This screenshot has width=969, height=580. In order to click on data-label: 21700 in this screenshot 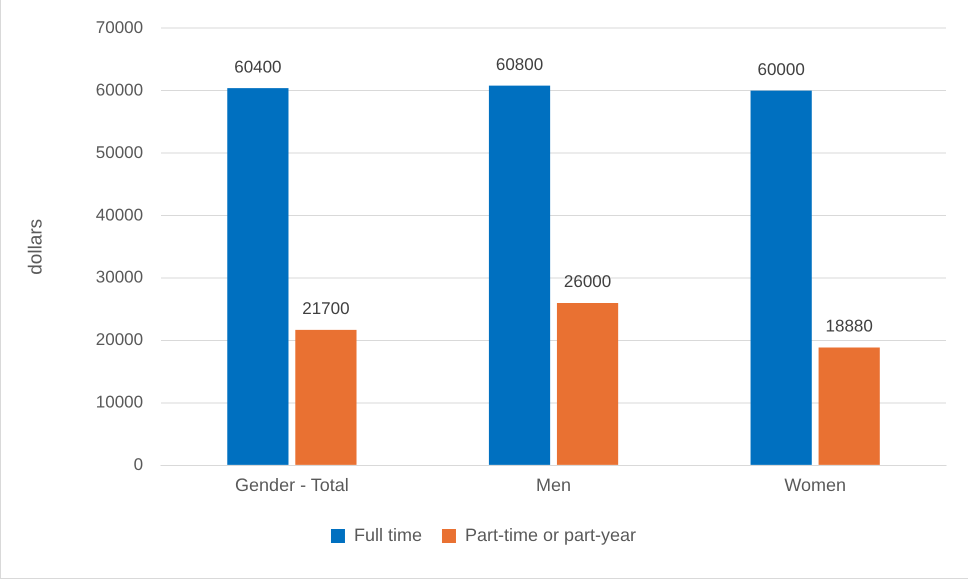, I will do `click(326, 308)`.